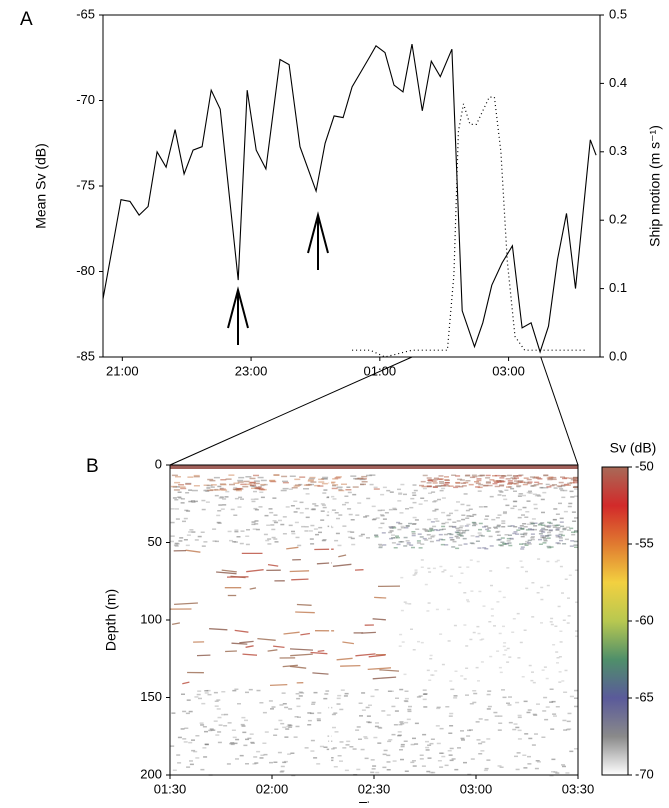  I want to click on x-tick-label: 23:00, so click(251, 370).